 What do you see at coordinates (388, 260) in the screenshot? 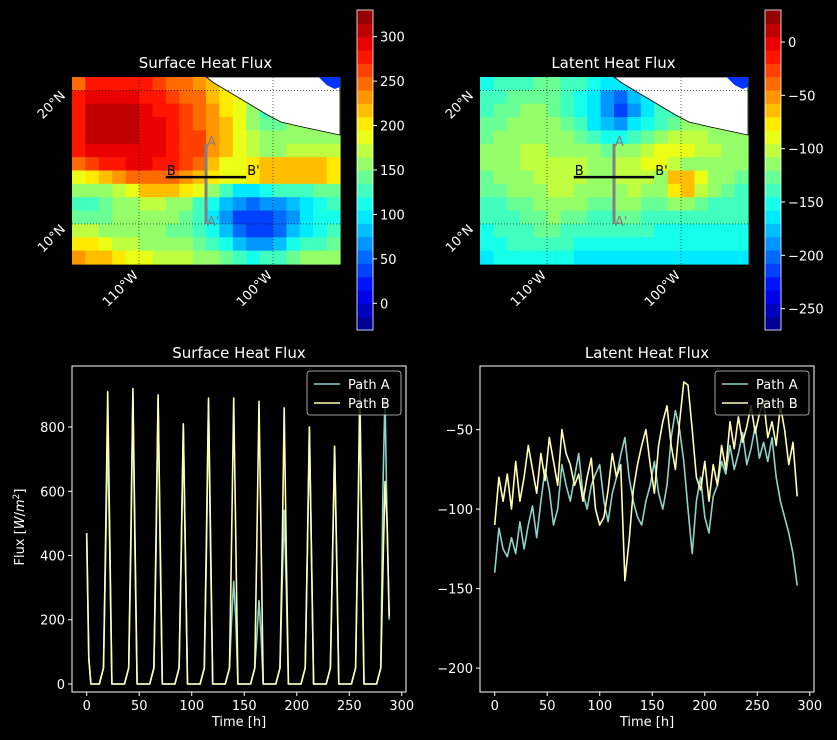
I see `colorbar-tick-label: 50` at bounding box center [388, 260].